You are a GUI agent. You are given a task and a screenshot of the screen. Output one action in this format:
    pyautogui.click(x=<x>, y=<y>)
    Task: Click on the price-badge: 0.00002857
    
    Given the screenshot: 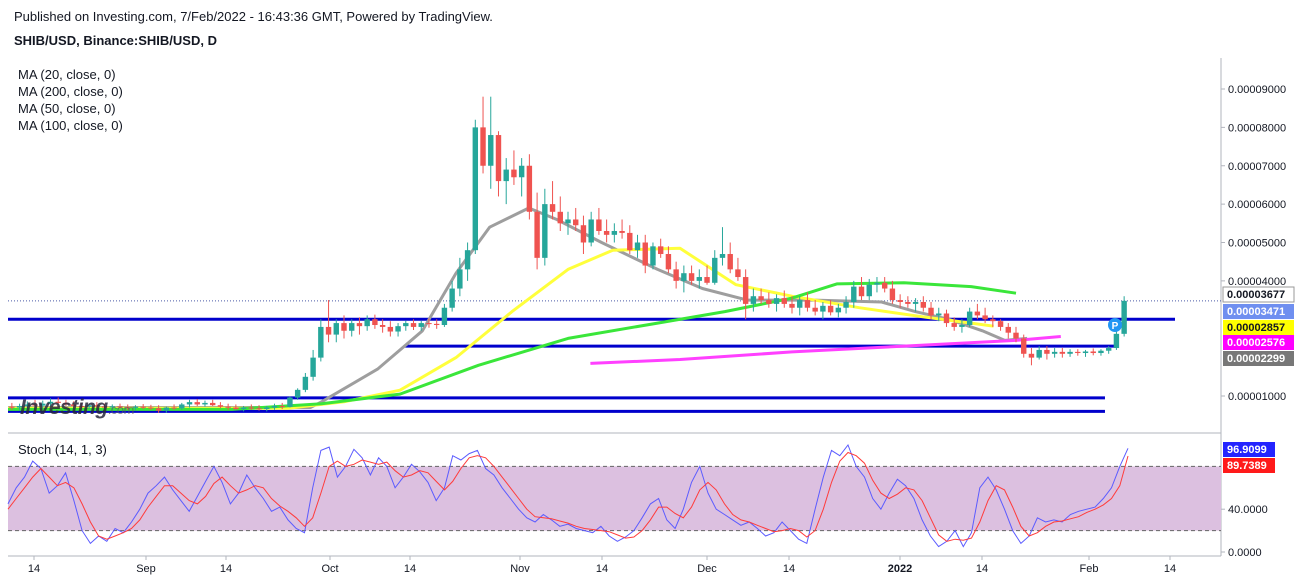 What is the action you would take?
    pyautogui.click(x=1258, y=327)
    